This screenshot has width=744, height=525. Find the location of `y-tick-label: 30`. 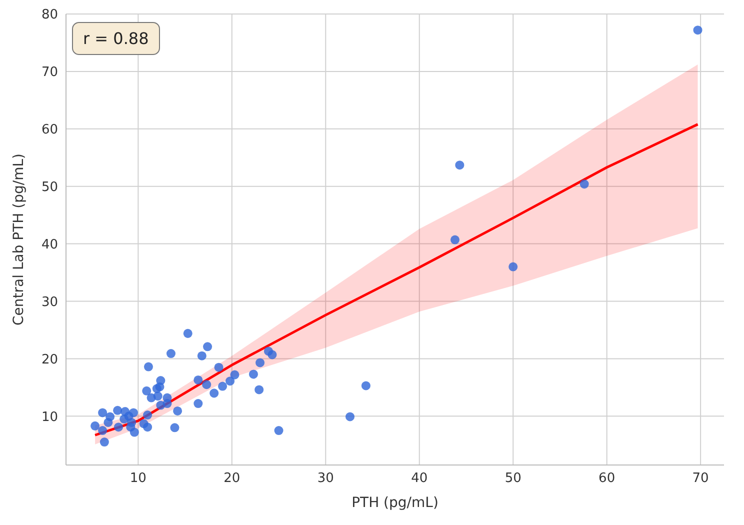

y-tick-label: 30 is located at coordinates (49, 302).